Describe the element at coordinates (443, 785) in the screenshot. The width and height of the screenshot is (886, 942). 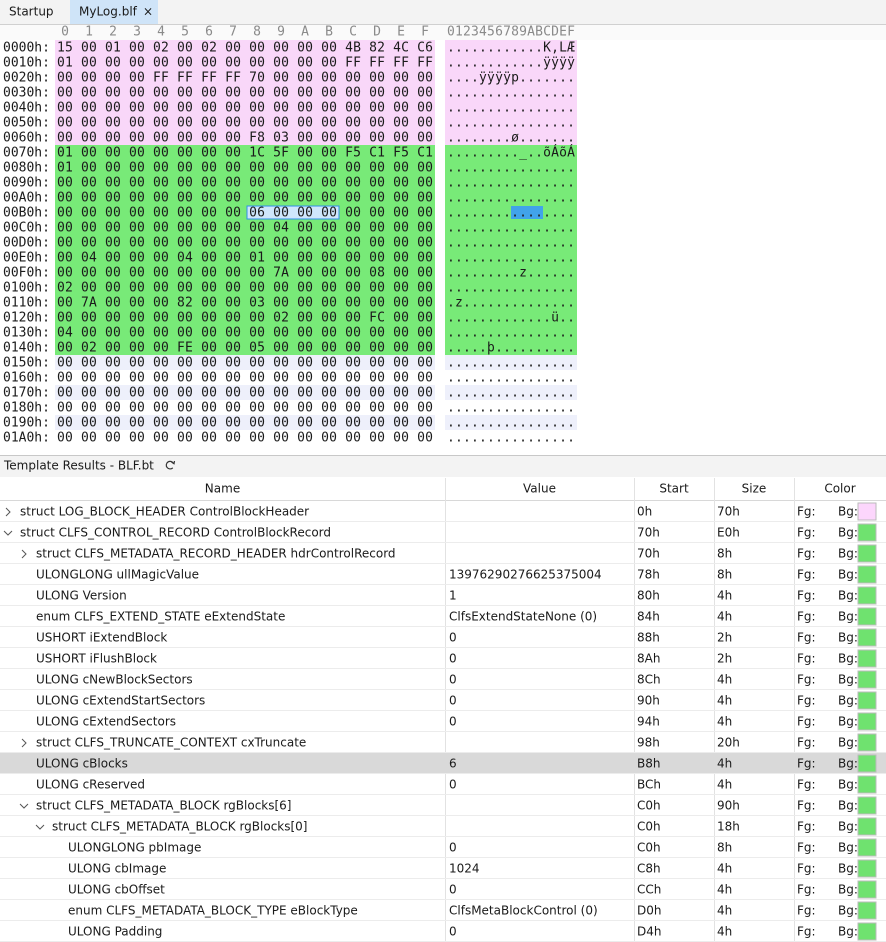
I see `template-row: ULONG cReserved 0 BCh 4h Fg: Bg:` at that location.